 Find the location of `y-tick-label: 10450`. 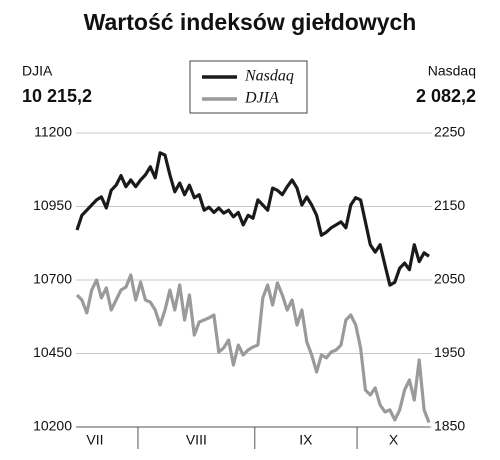

y-tick-label: 10450 is located at coordinates (52, 352).